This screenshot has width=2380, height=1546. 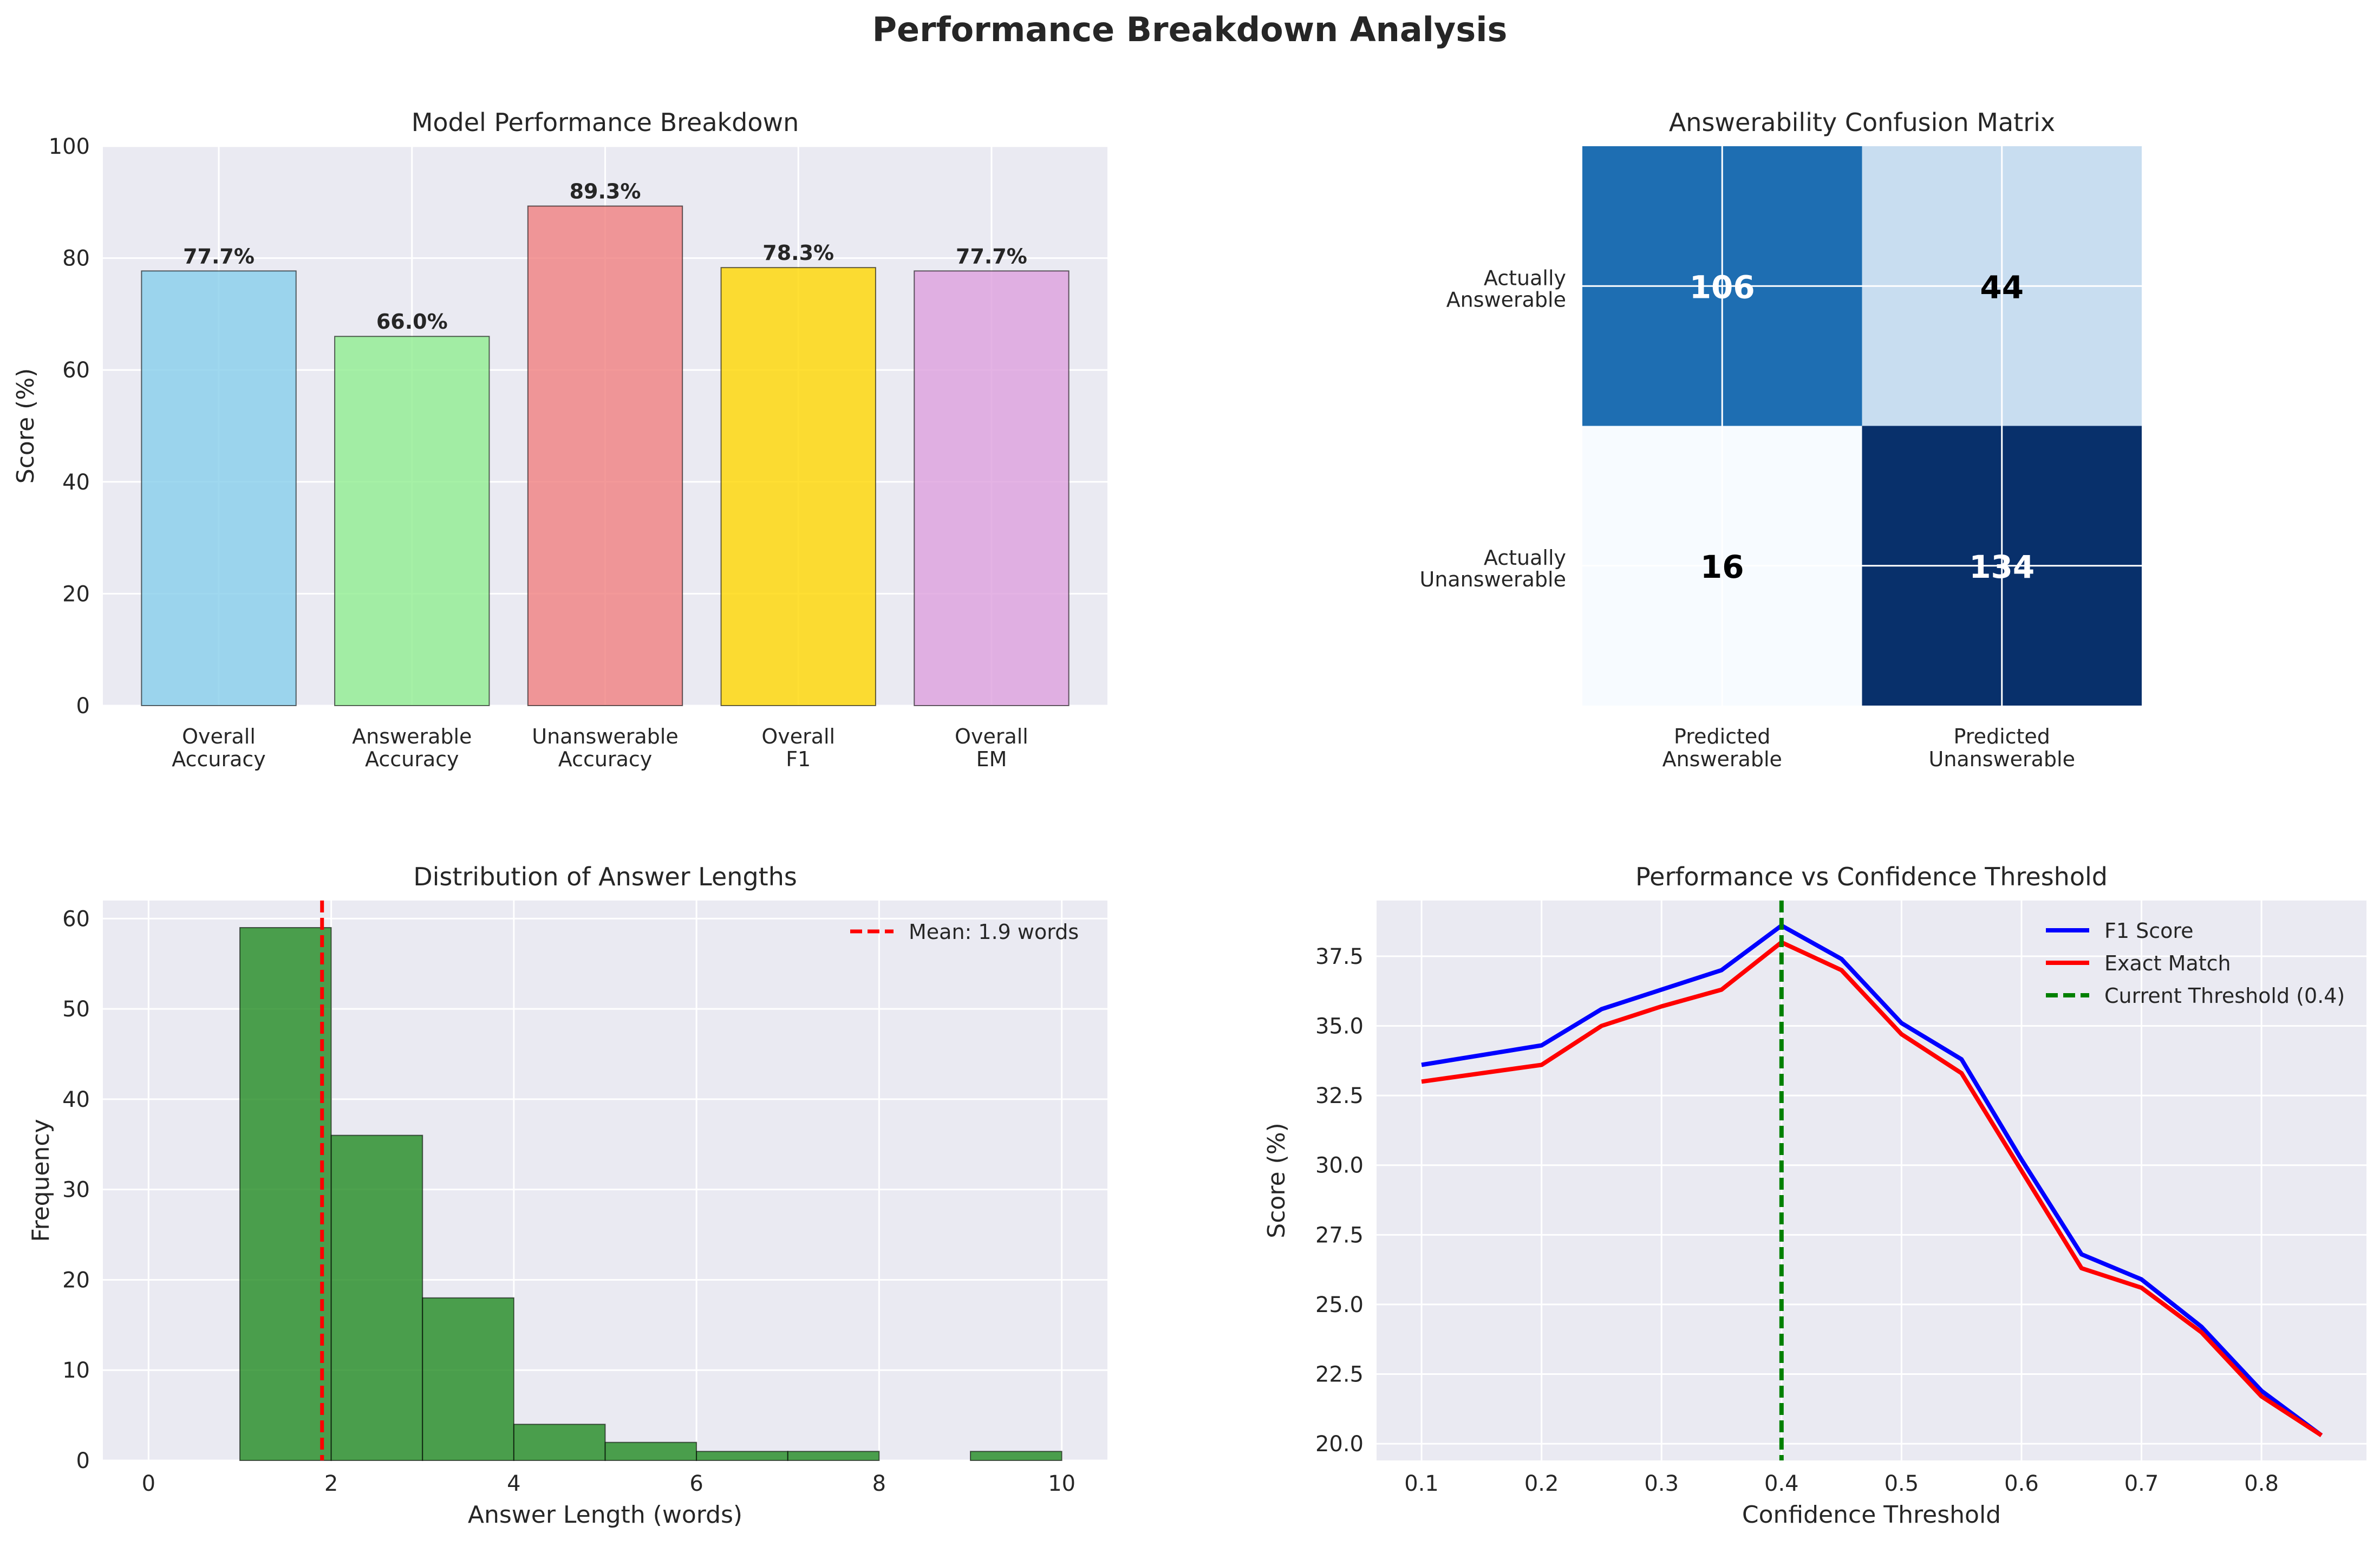 I want to click on panel-title: Distribution of Answer Lengths, so click(x=605, y=876).